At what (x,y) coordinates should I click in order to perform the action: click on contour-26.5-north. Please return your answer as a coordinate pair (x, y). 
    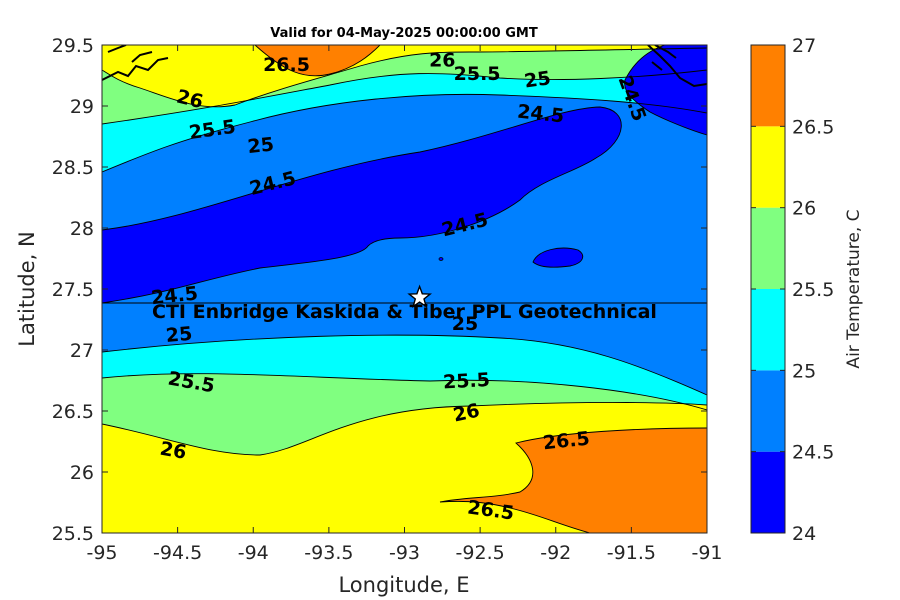
    Looking at the image, I should click on (317, 61).